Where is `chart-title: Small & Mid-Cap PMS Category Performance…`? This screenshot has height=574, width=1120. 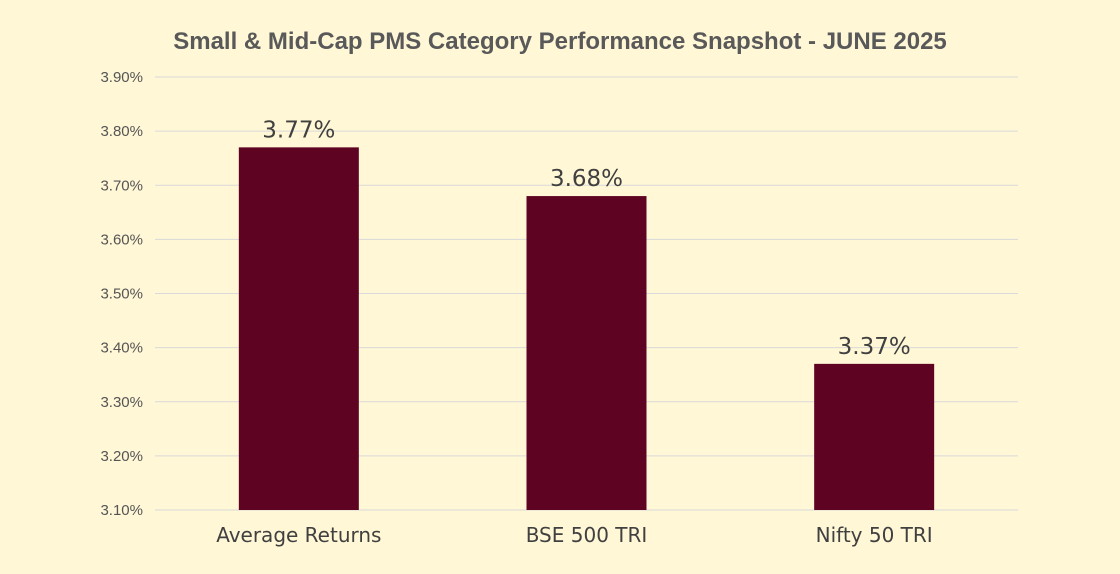
chart-title: Small & Mid-Cap PMS Category Performance… is located at coordinates (560, 41).